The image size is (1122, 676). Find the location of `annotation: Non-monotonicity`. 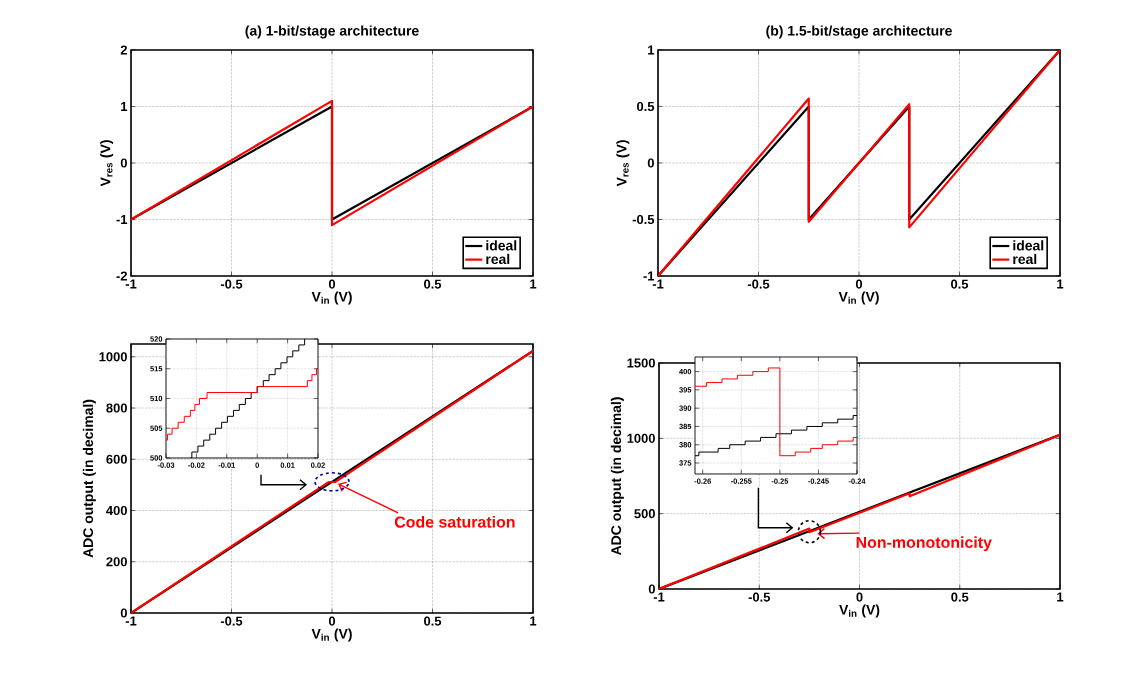

annotation: Non-monotonicity is located at coordinates (924, 544).